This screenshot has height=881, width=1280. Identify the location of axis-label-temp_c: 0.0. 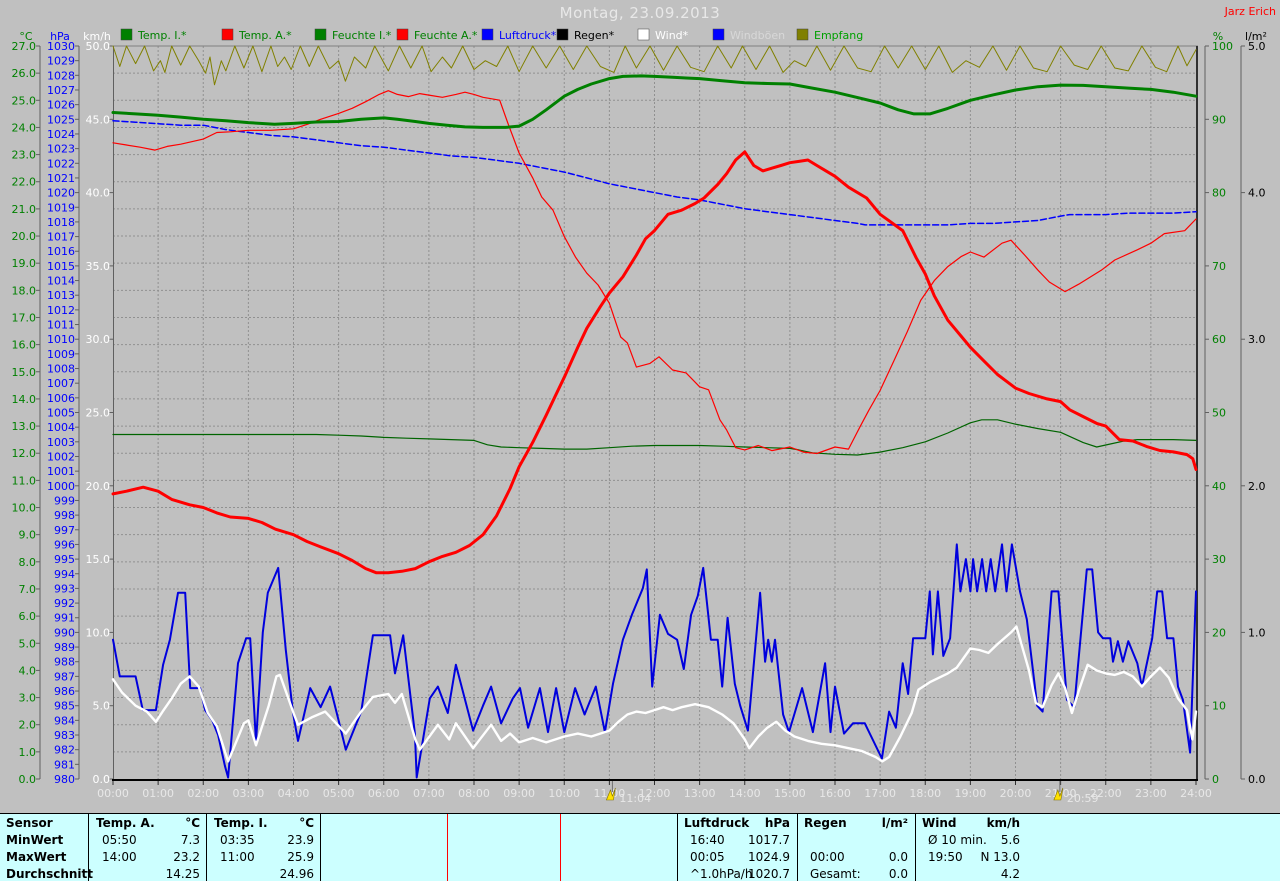
(28, 779).